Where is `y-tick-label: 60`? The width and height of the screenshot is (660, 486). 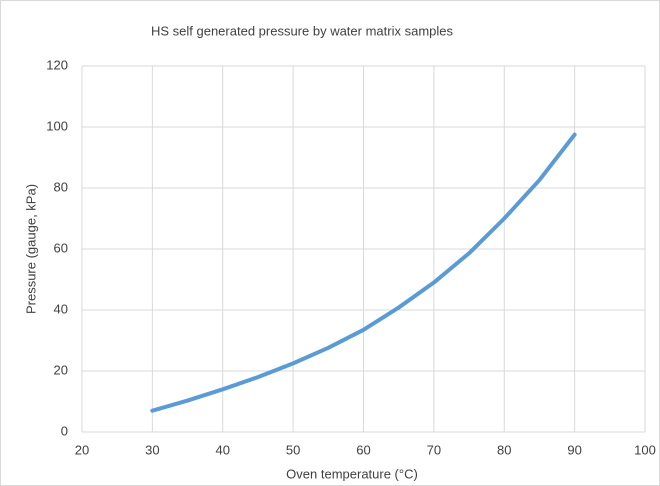 y-tick-label: 60 is located at coordinates (61, 247).